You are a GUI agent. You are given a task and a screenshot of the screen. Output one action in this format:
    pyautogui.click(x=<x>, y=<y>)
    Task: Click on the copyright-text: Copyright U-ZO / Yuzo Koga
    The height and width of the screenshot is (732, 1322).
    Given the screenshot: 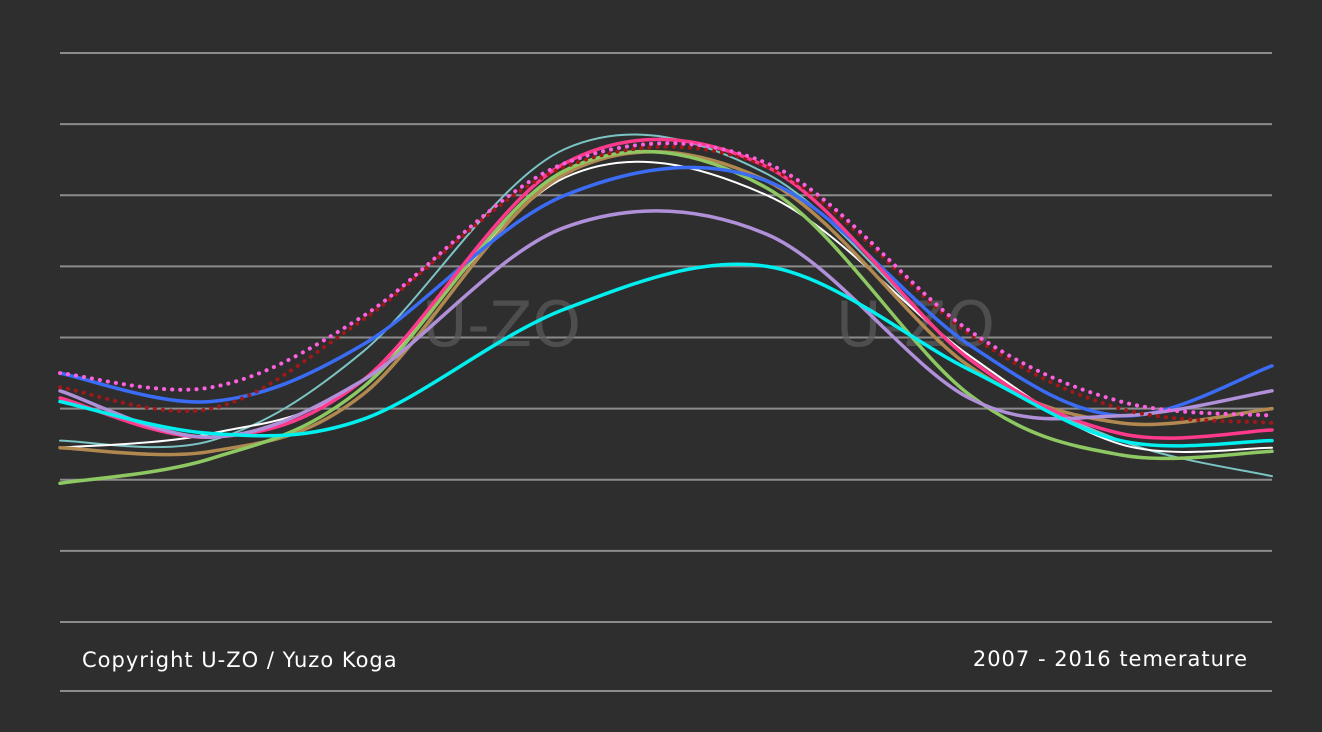 What is the action you would take?
    pyautogui.click(x=240, y=660)
    